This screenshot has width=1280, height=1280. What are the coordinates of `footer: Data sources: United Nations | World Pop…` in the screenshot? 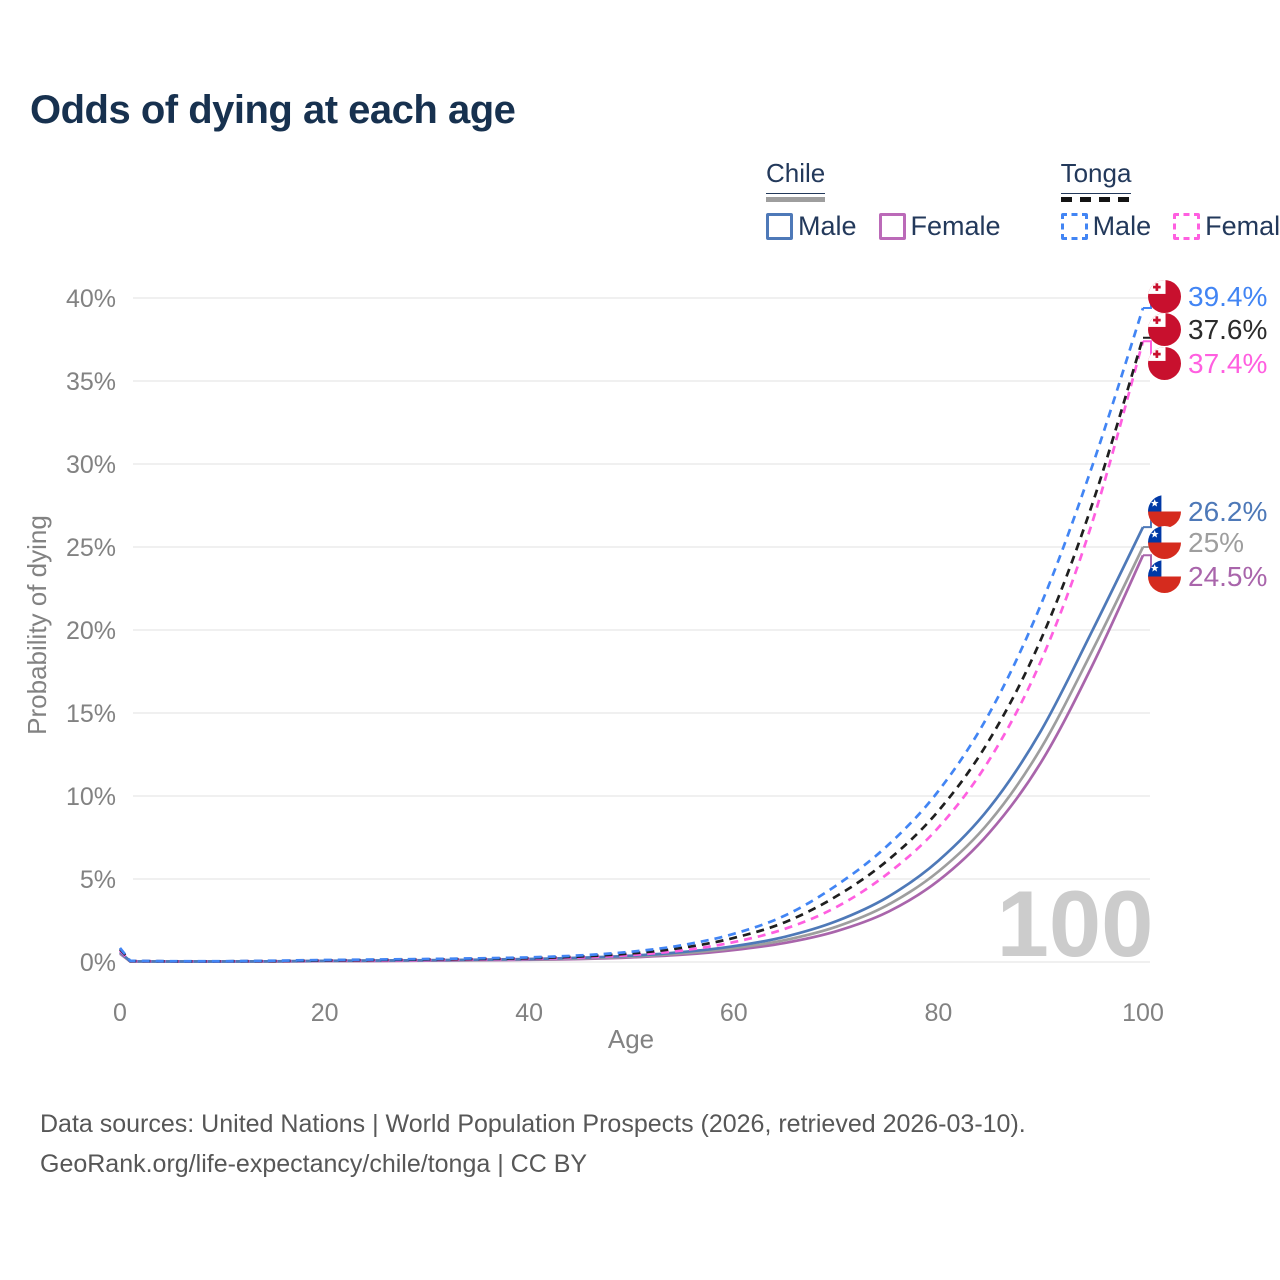 It's located at (533, 1144).